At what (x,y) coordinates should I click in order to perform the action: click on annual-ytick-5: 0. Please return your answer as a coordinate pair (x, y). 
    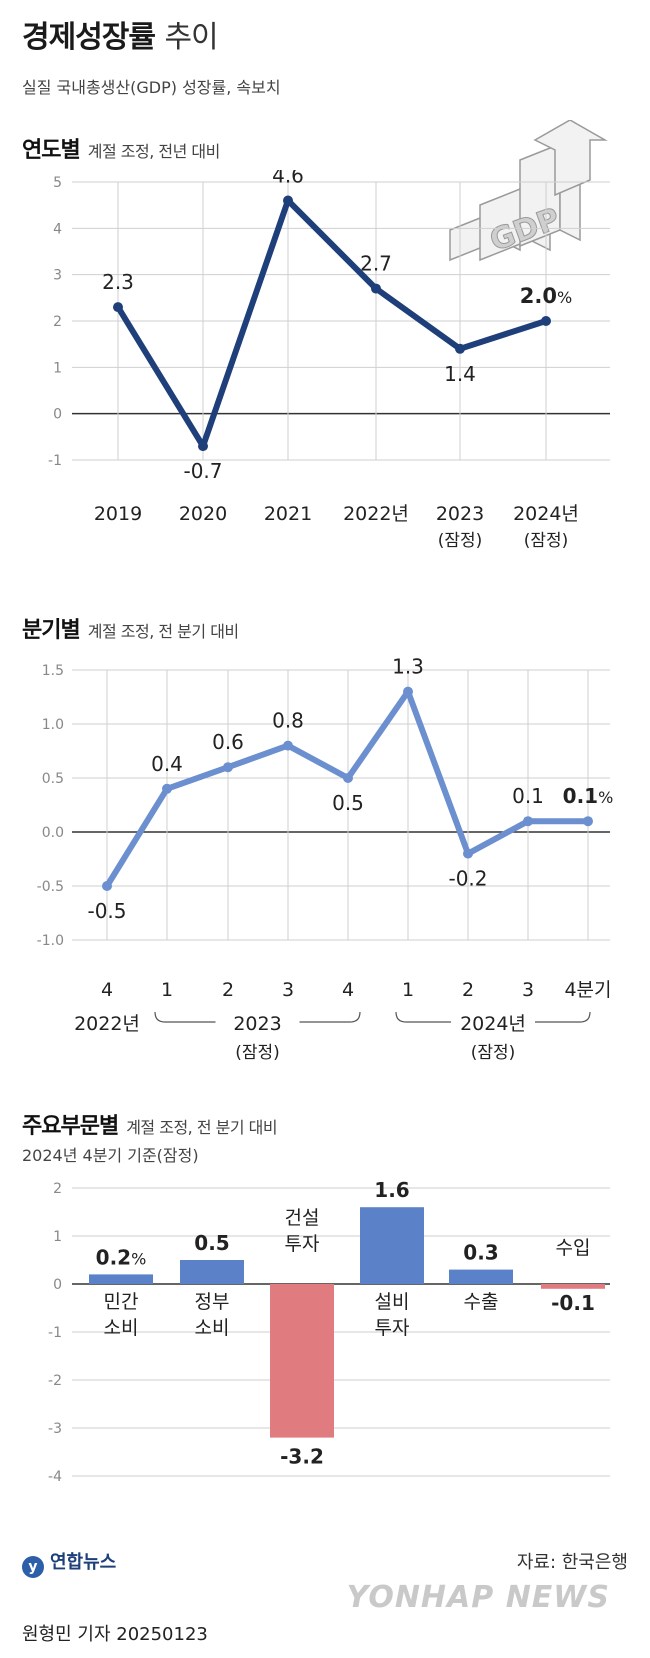
    Looking at the image, I should click on (57, 415).